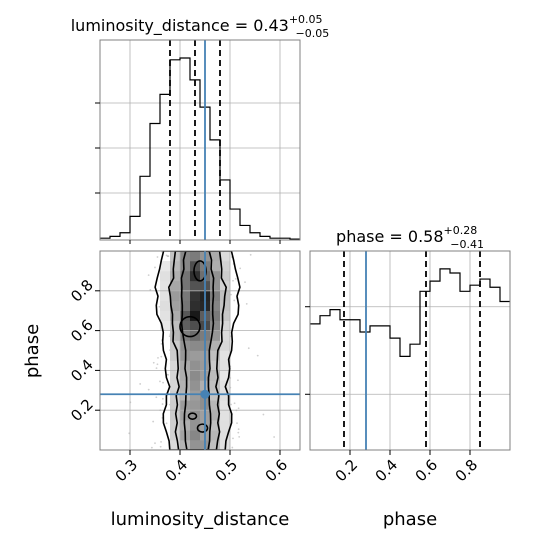  Describe the element at coordinates (306, 19) in the screenshot. I see `title-plus: +0.05` at that location.